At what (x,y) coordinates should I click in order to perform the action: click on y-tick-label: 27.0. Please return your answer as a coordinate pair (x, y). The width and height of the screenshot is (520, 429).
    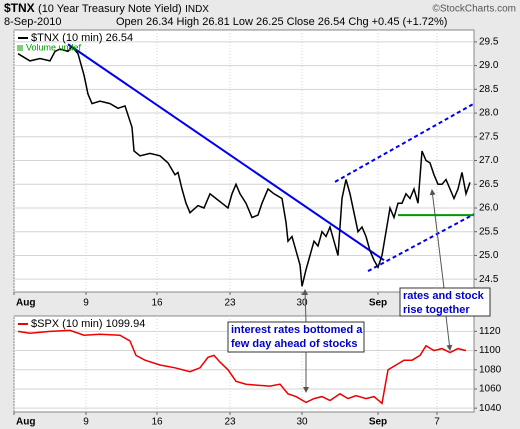
    Looking at the image, I should click on (489, 160).